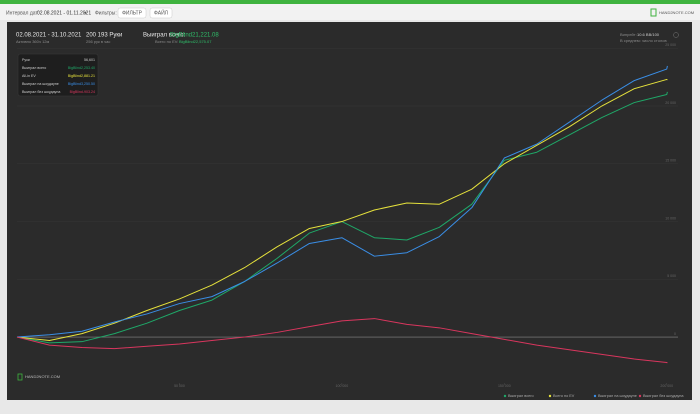 The image size is (700, 414). What do you see at coordinates (29, 76) in the screenshot?
I see `tooltip-label: All-in EV` at bounding box center [29, 76].